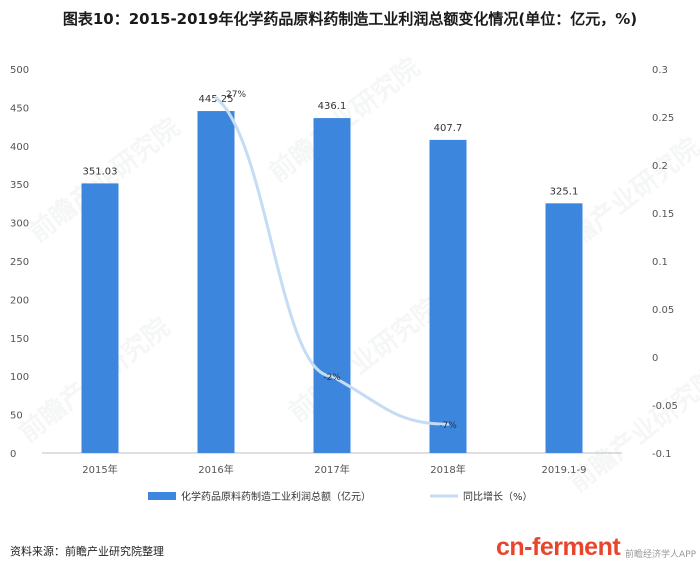 The width and height of the screenshot is (700, 573). Describe the element at coordinates (660, 262) in the screenshot. I see `y-right-tick-label: 0.1` at that location.